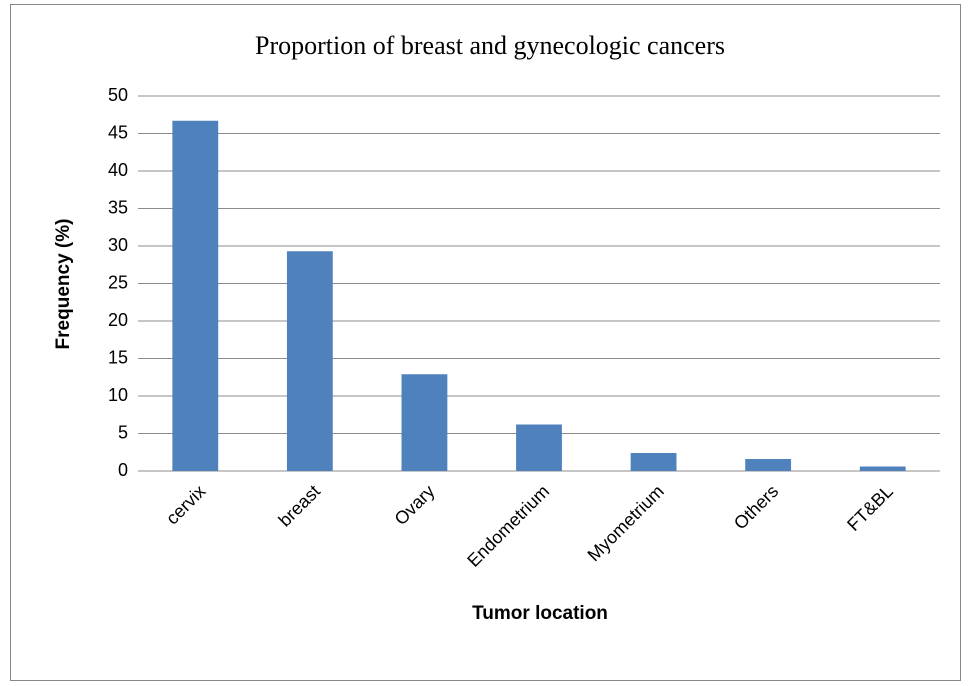 This screenshot has height=686, width=972. What do you see at coordinates (63, 284) in the screenshot?
I see `y-axis-title: Frequency (%)` at bounding box center [63, 284].